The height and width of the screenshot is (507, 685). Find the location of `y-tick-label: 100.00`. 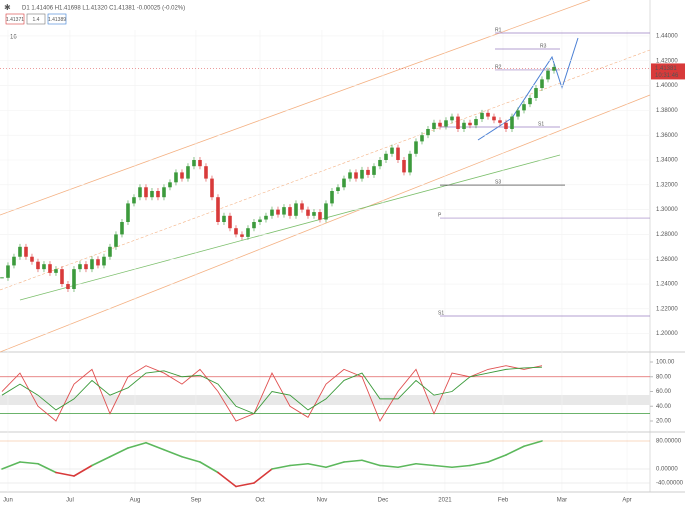

y-tick-label: 100.00 is located at coordinates (665, 363).